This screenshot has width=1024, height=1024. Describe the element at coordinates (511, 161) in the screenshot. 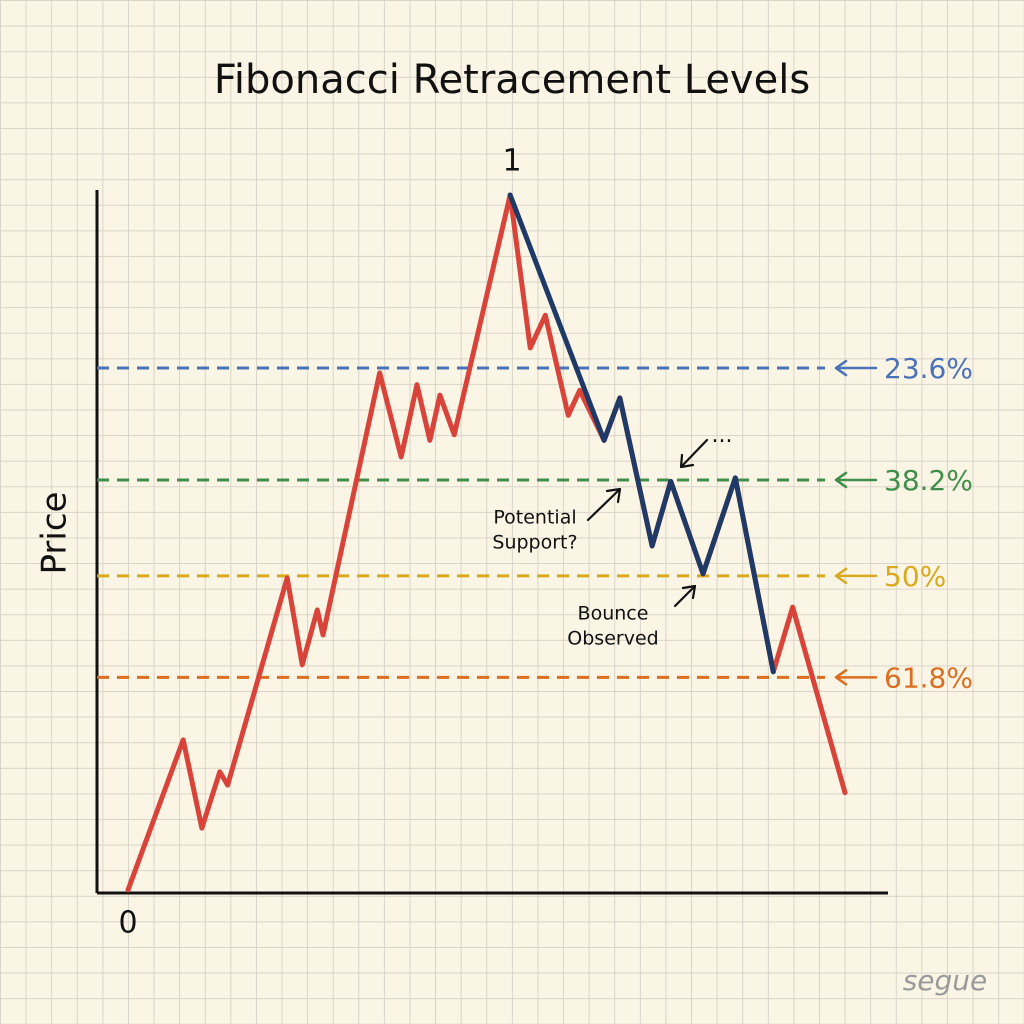

I see `peak-label: 1` at that location.